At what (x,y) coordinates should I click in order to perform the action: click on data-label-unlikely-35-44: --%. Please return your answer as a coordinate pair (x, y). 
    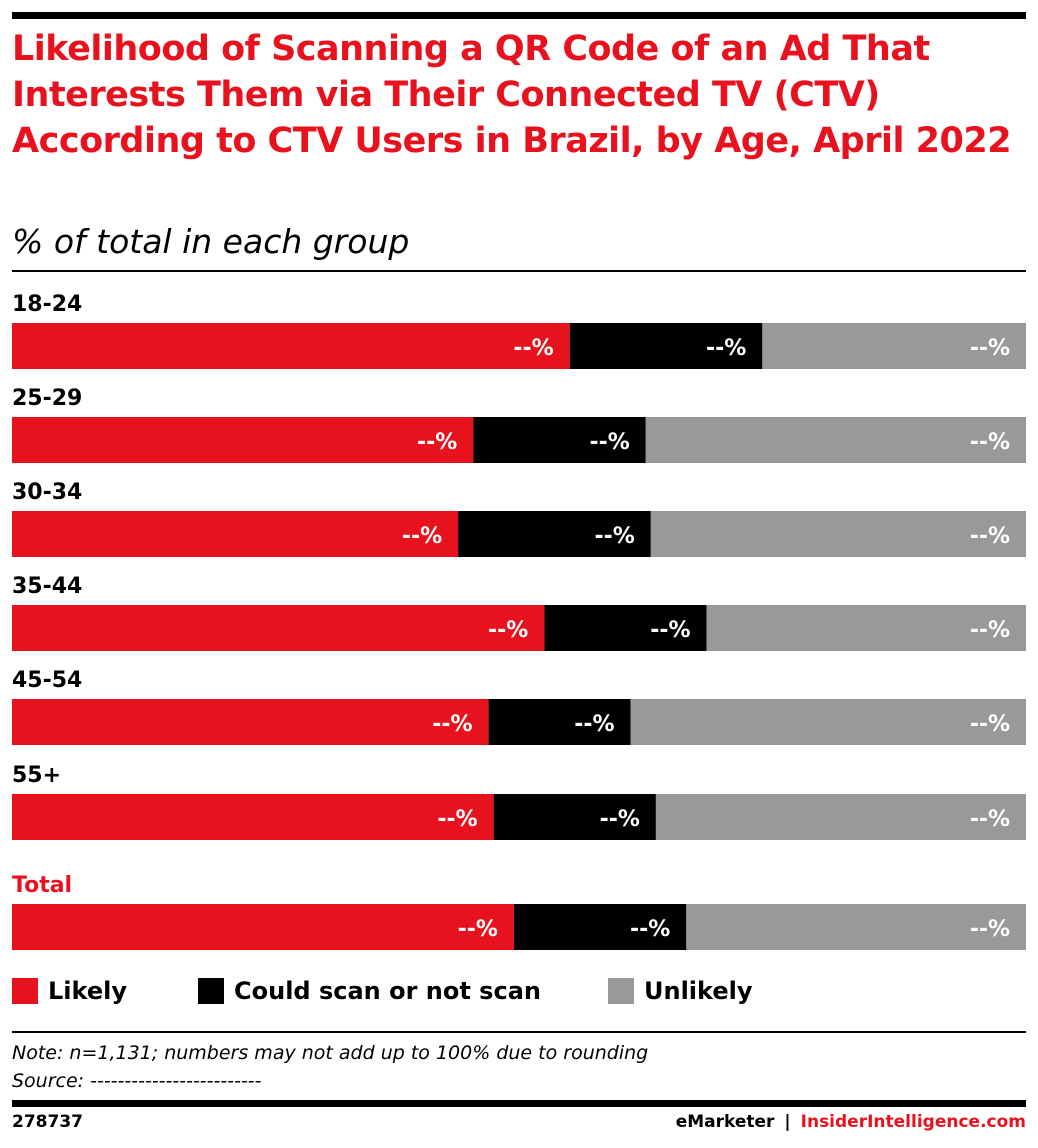
    Looking at the image, I should click on (990, 630).